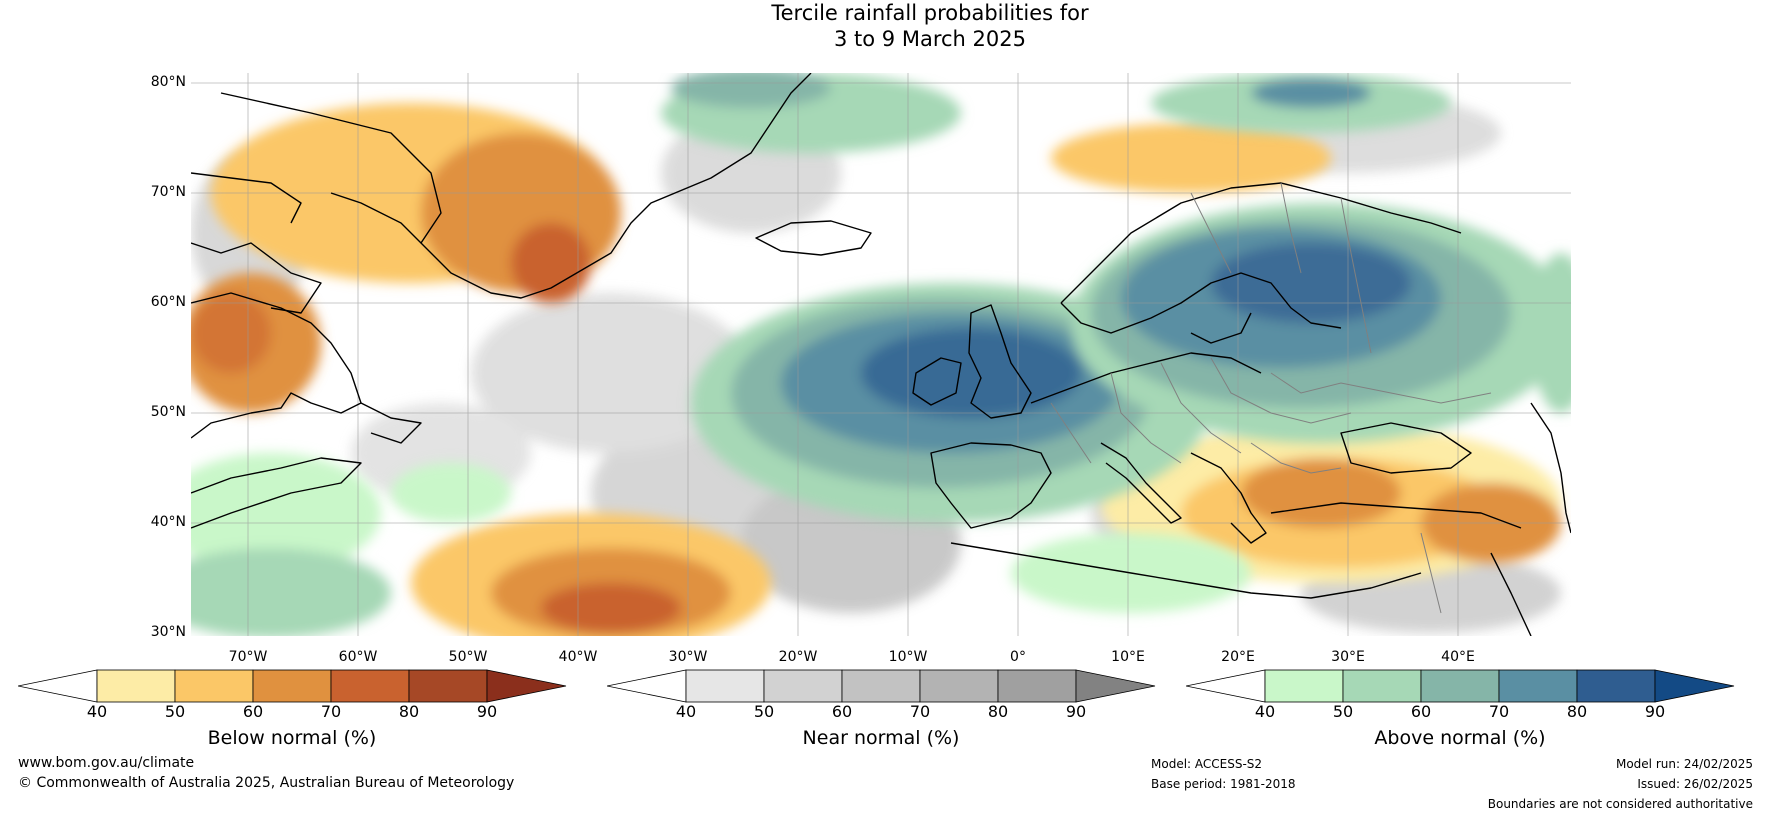  Describe the element at coordinates (168, 302) in the screenshot. I see `lat-label-60n: 60°N` at that location.